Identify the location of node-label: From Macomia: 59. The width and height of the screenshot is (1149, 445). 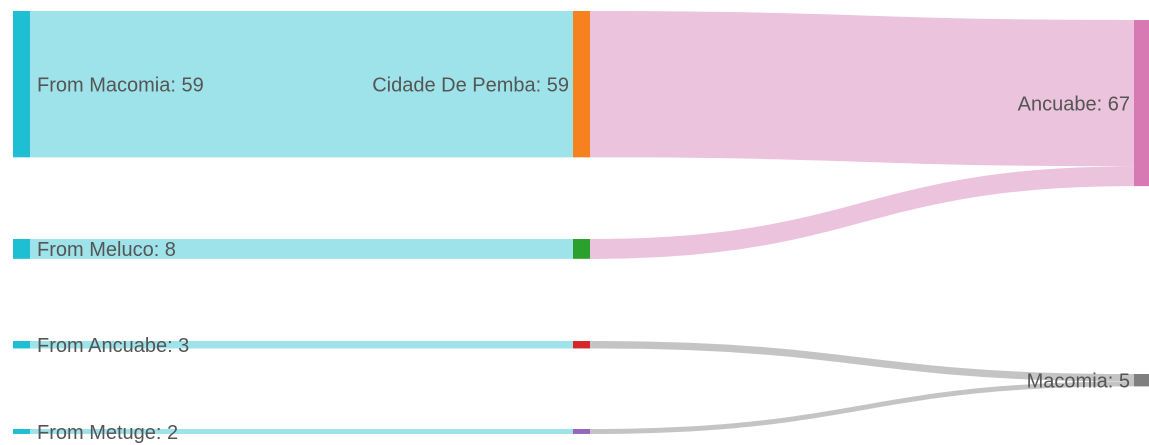
(120, 85).